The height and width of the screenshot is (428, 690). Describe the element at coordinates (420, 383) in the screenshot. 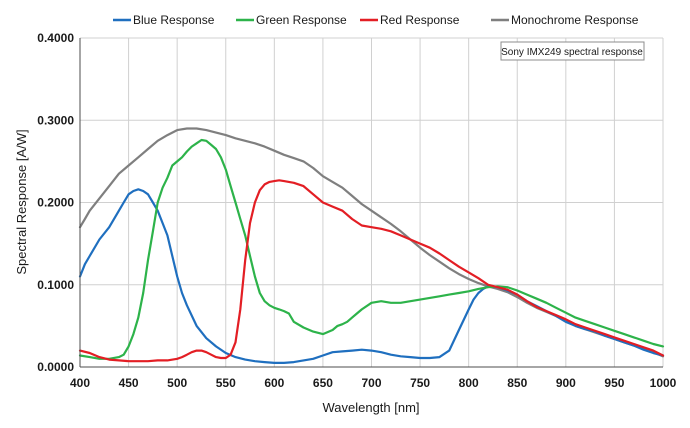

I see `x-tick-label: 750` at that location.